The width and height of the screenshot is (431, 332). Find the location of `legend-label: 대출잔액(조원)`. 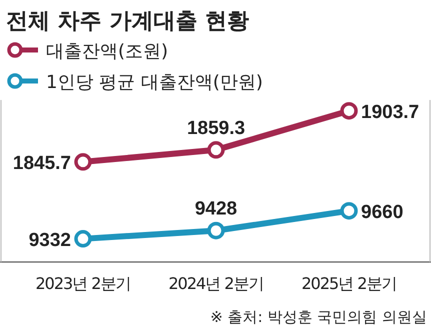

legend-label: 대출잔액(조원) is located at coordinates (107, 51).